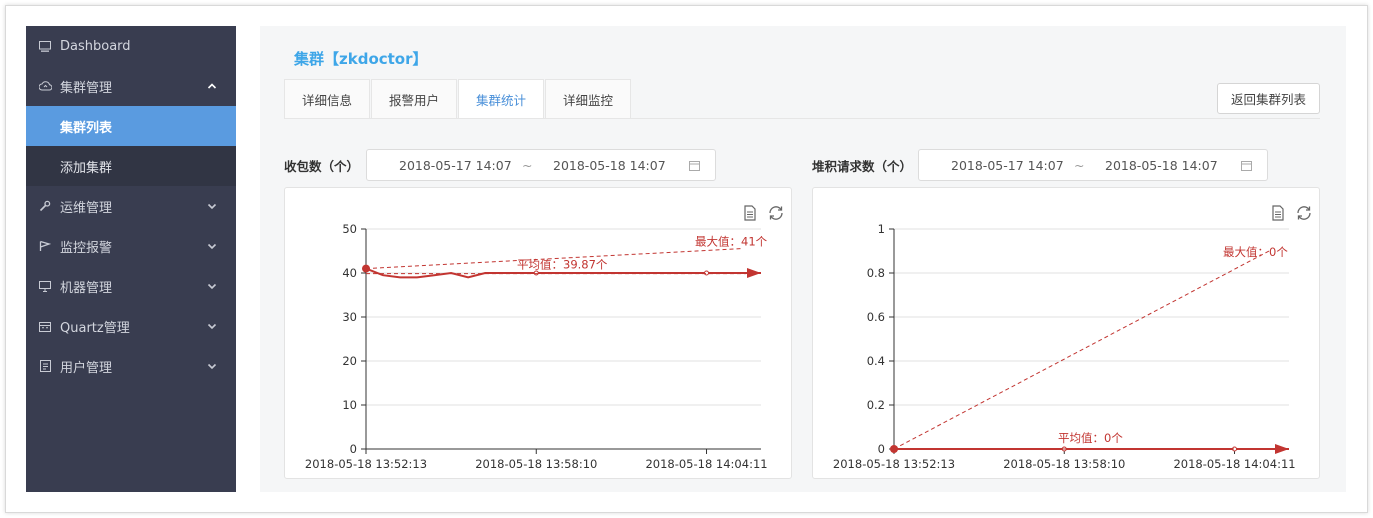 The image size is (1373, 518). I want to click on chevron-up-icon, so click(212, 86).